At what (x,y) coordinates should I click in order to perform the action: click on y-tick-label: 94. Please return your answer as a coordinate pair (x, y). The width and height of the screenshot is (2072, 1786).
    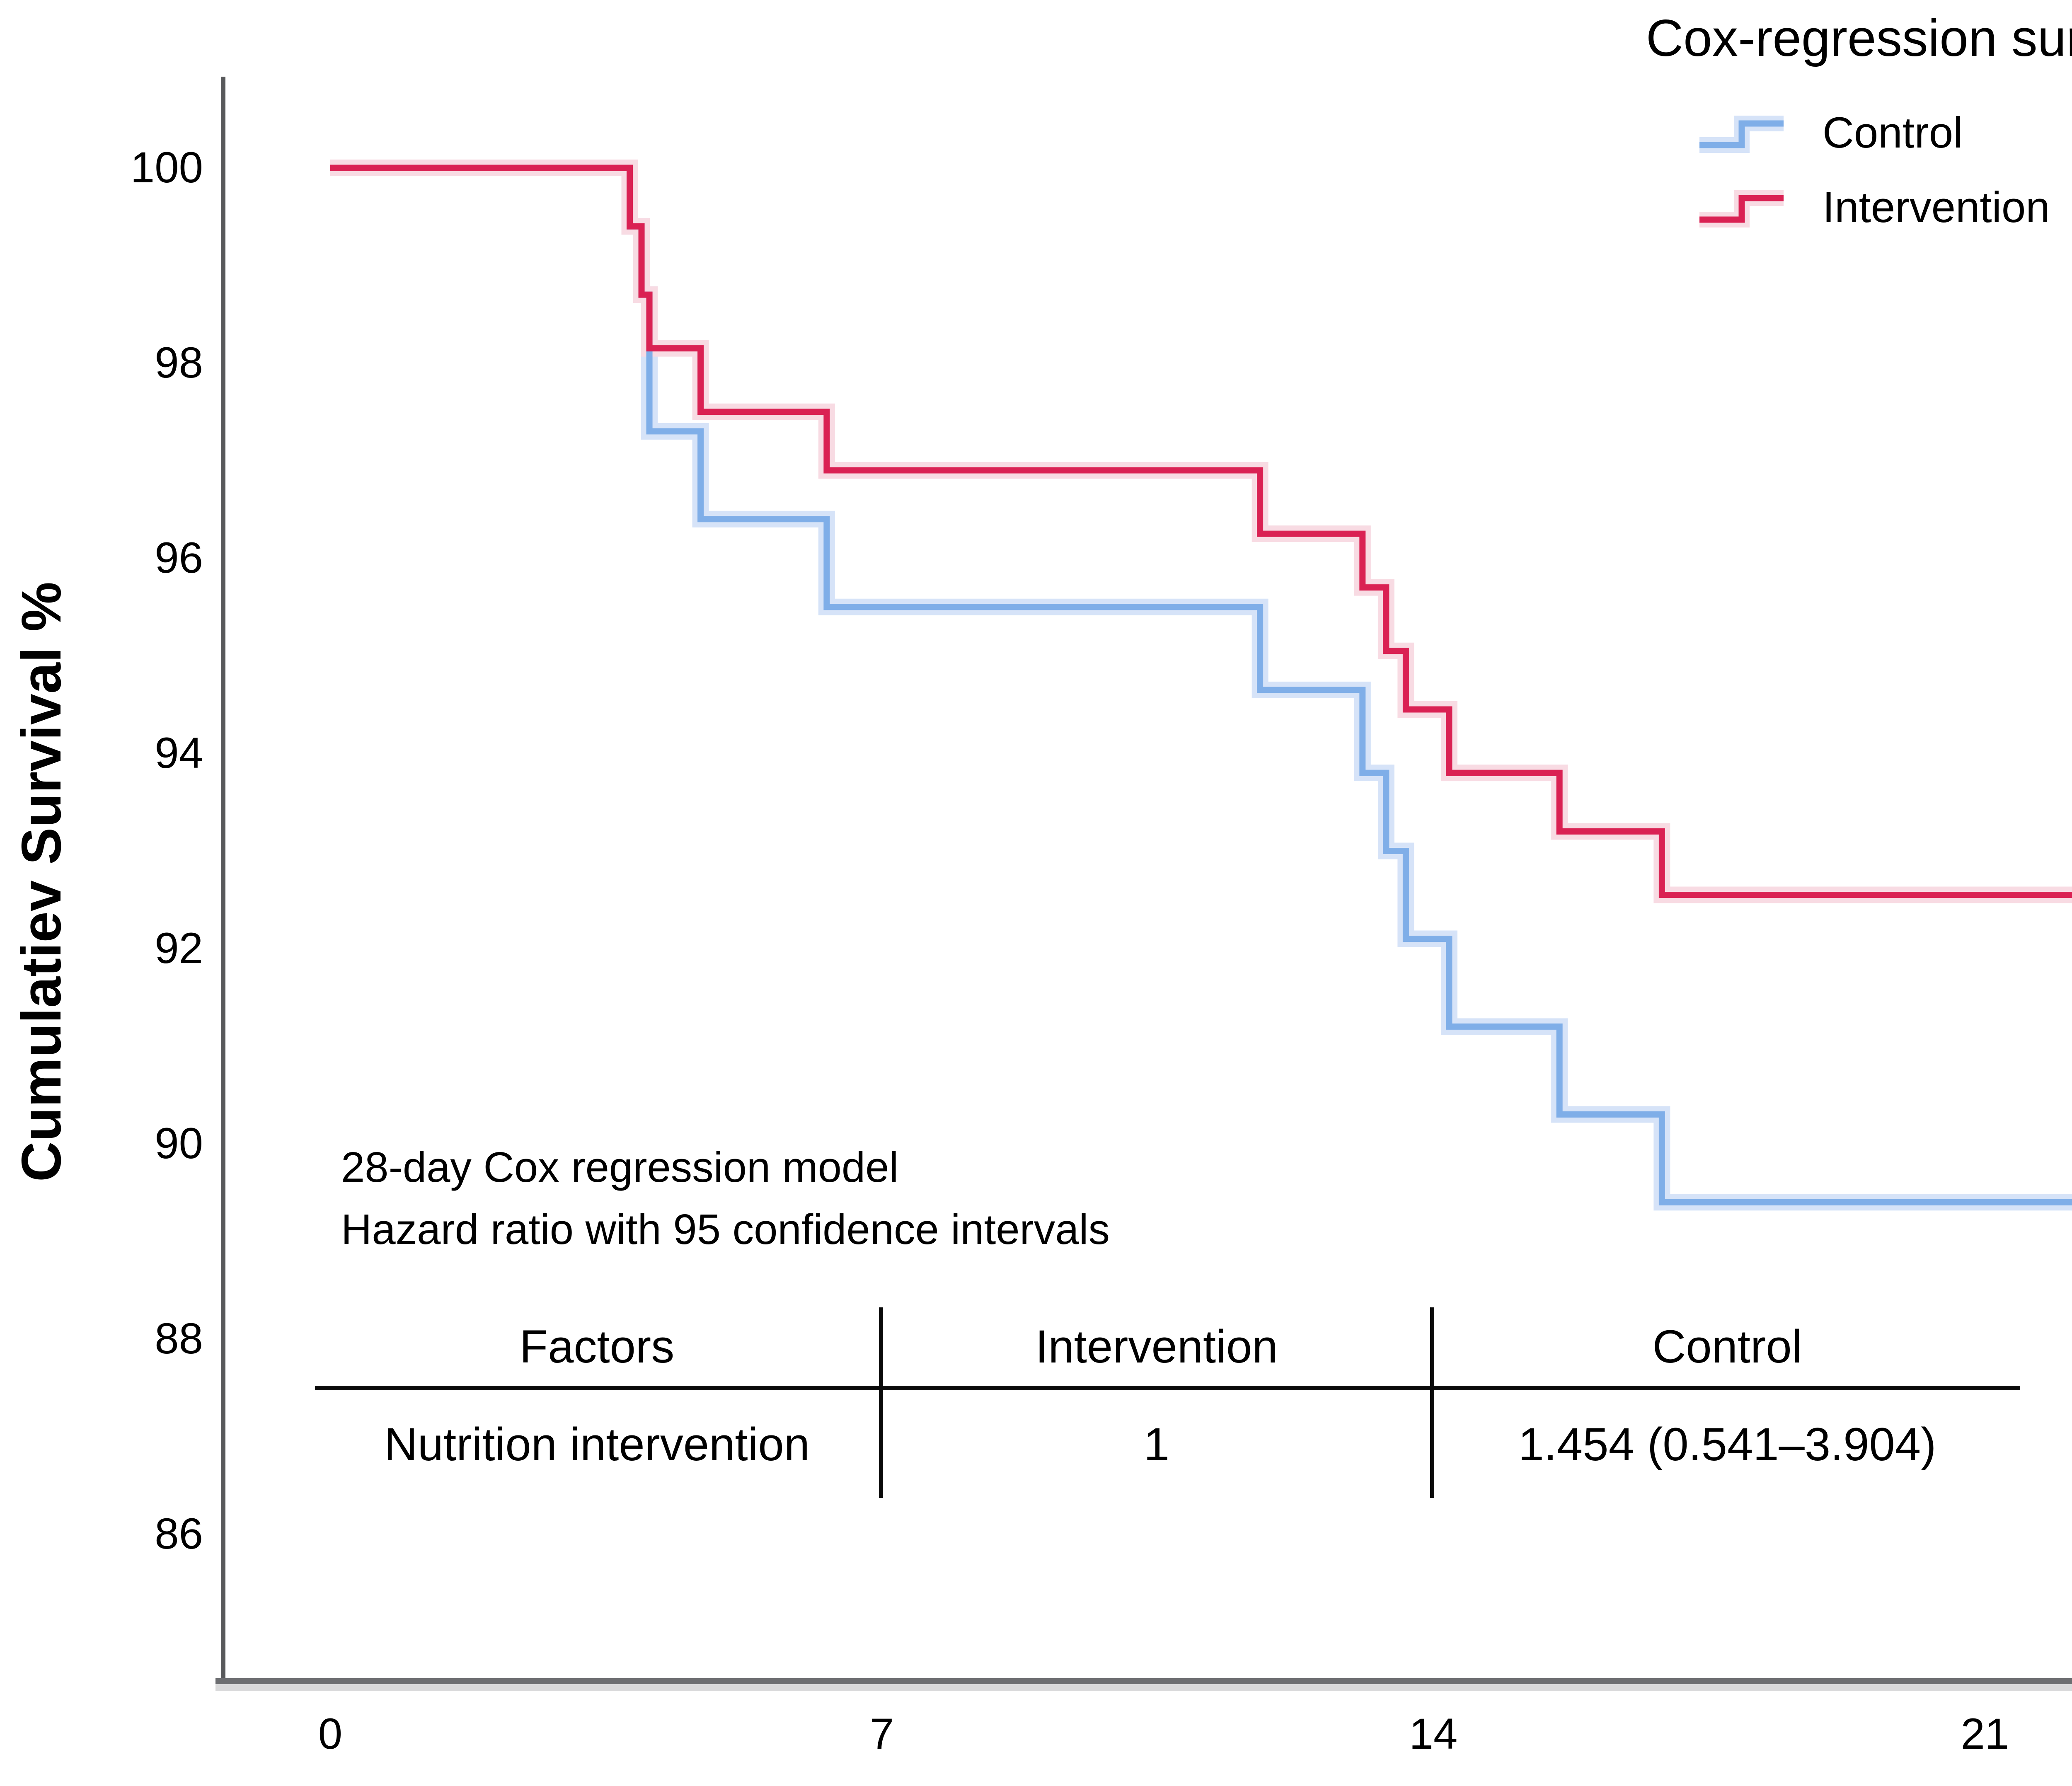
    Looking at the image, I should click on (179, 753).